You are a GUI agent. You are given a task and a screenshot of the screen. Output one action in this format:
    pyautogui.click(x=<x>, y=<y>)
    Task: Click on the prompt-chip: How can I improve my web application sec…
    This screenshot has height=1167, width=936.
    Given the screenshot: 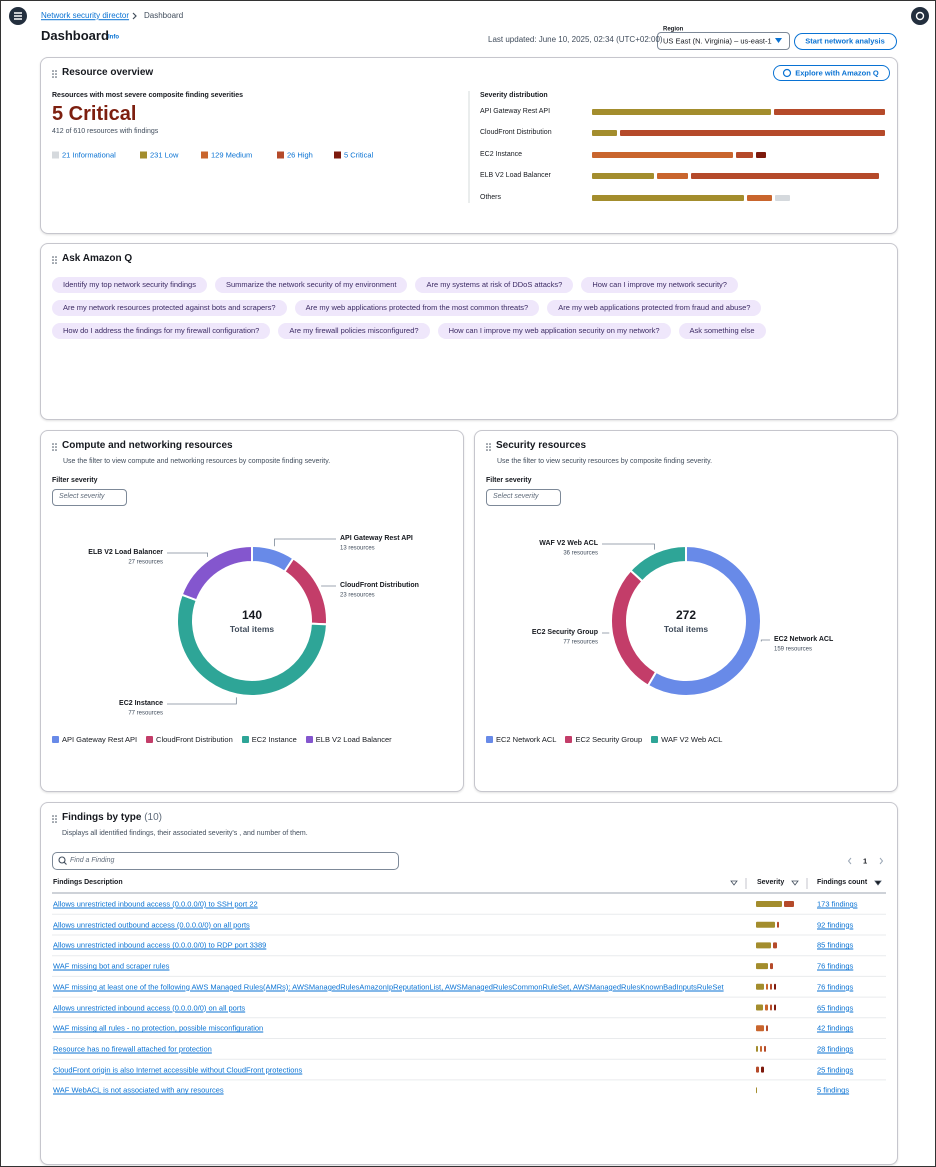 What is the action you would take?
    pyautogui.click(x=554, y=331)
    